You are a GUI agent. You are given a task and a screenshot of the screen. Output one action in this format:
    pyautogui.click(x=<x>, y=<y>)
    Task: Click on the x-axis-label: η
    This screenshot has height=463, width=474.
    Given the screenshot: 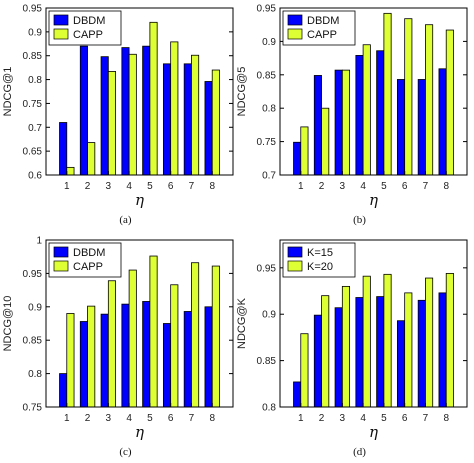 What is the action you would take?
    pyautogui.click(x=373, y=200)
    